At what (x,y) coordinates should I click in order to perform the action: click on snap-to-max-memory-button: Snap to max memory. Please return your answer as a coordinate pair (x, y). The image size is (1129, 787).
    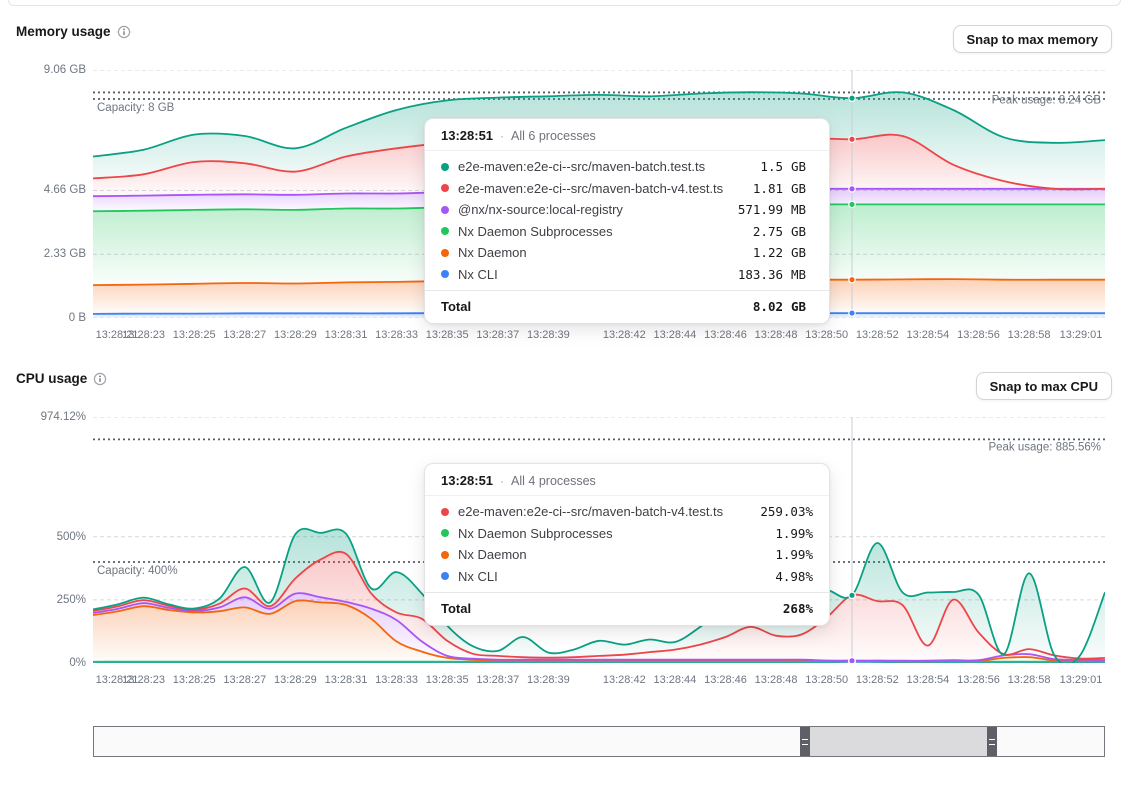
    Looking at the image, I should click on (1032, 39).